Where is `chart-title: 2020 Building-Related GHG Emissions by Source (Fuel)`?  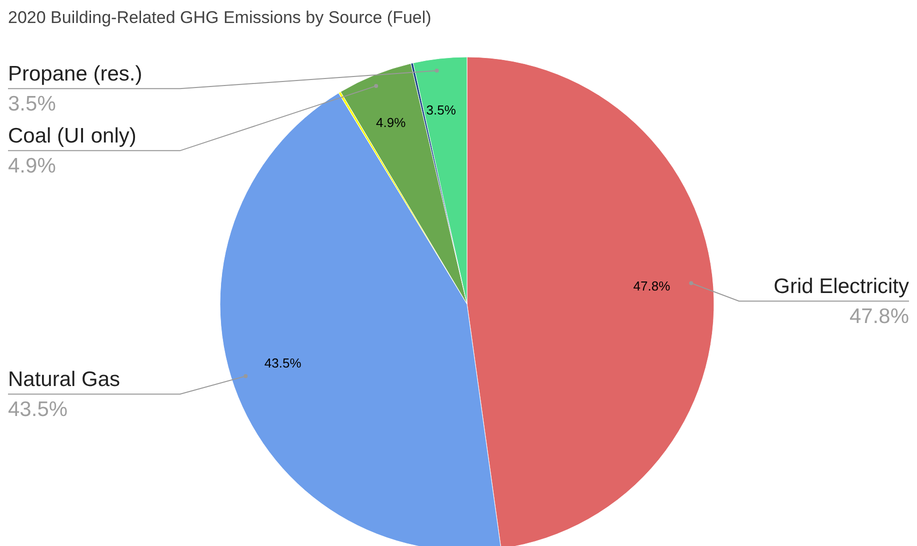 chart-title: 2020 Building-Related GHG Emissions by Source (Fuel) is located at coordinates (220, 18).